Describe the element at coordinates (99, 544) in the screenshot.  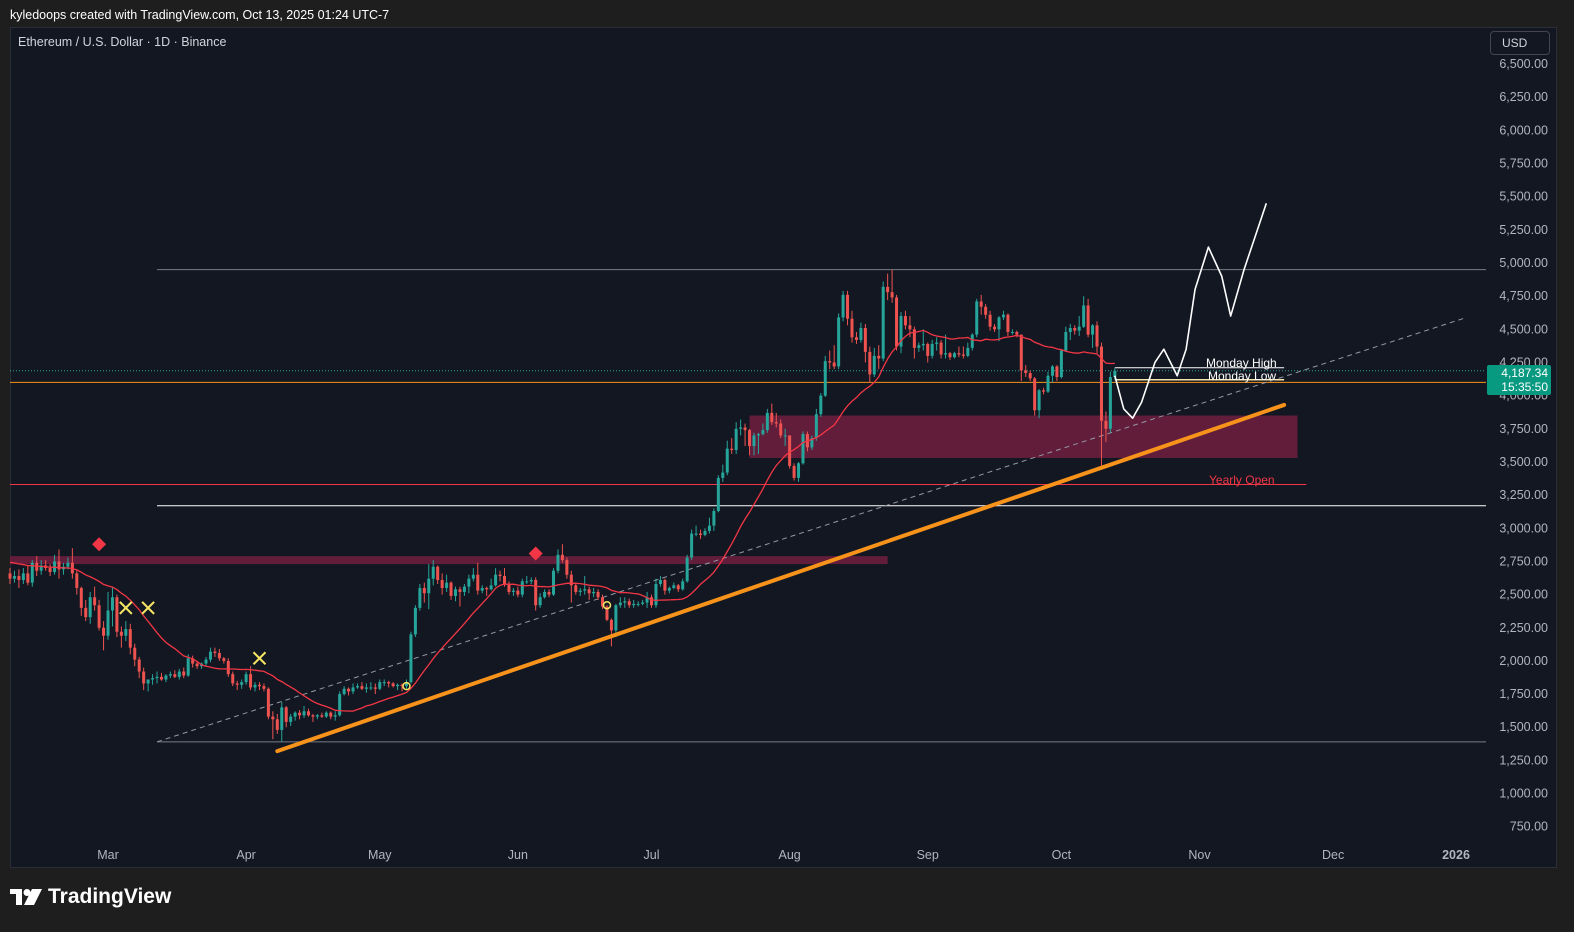
I see `sell-marker` at that location.